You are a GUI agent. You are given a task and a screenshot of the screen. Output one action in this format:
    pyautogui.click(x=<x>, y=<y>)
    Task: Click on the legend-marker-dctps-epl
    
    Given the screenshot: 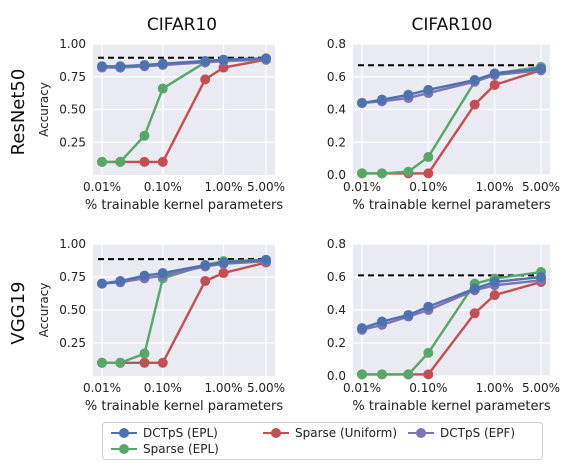 What is the action you would take?
    pyautogui.click(x=124, y=433)
    